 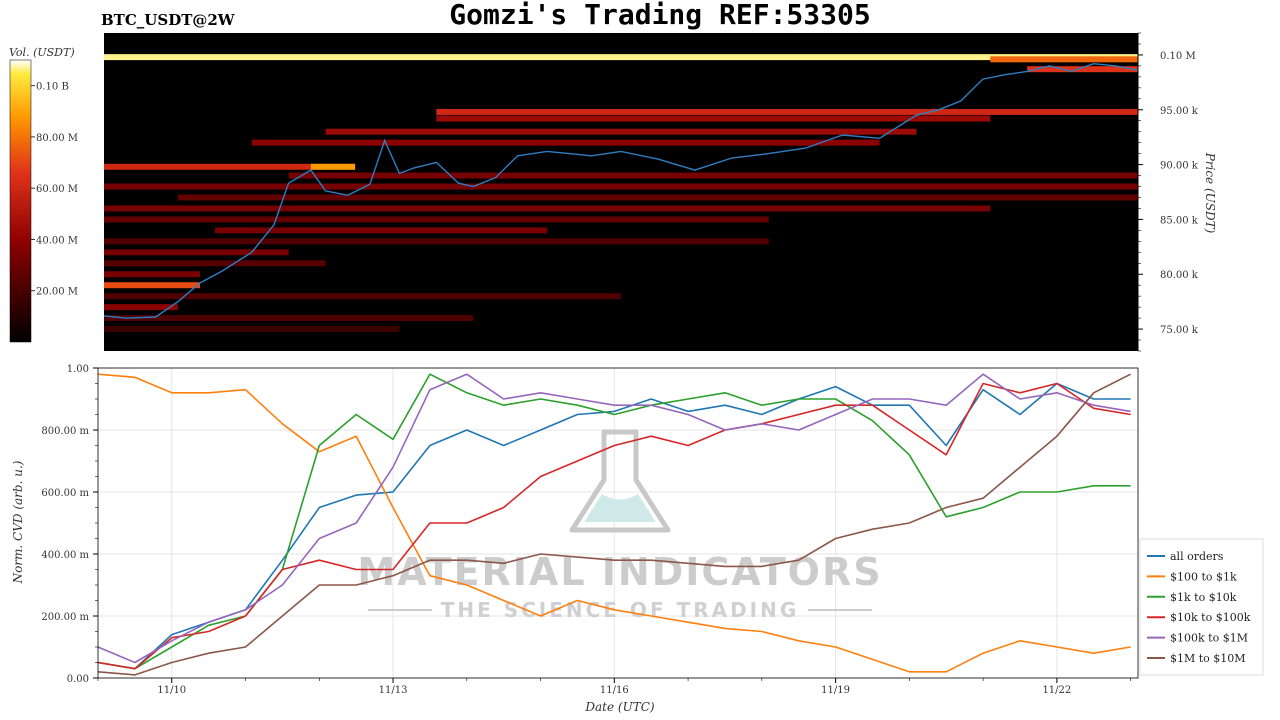 What do you see at coordinates (1203, 597) in the screenshot?
I see `legend-entry: $1k to $10k` at bounding box center [1203, 597].